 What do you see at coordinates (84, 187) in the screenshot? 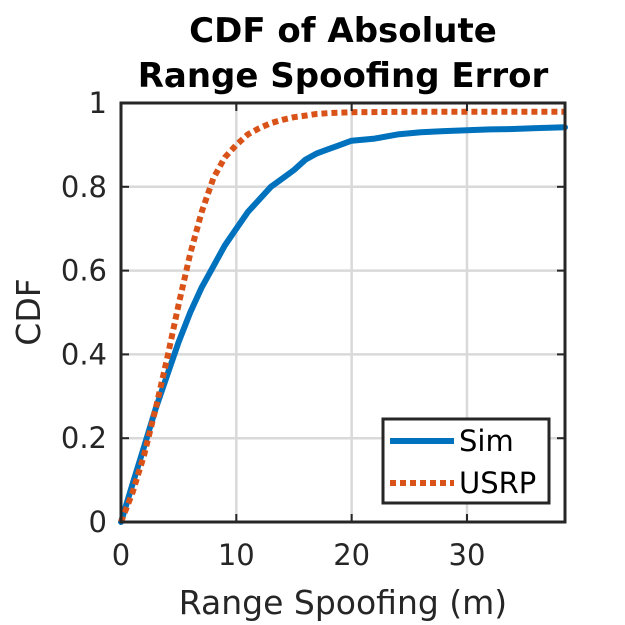
I see `y-tick-label: 0.8` at bounding box center [84, 187].